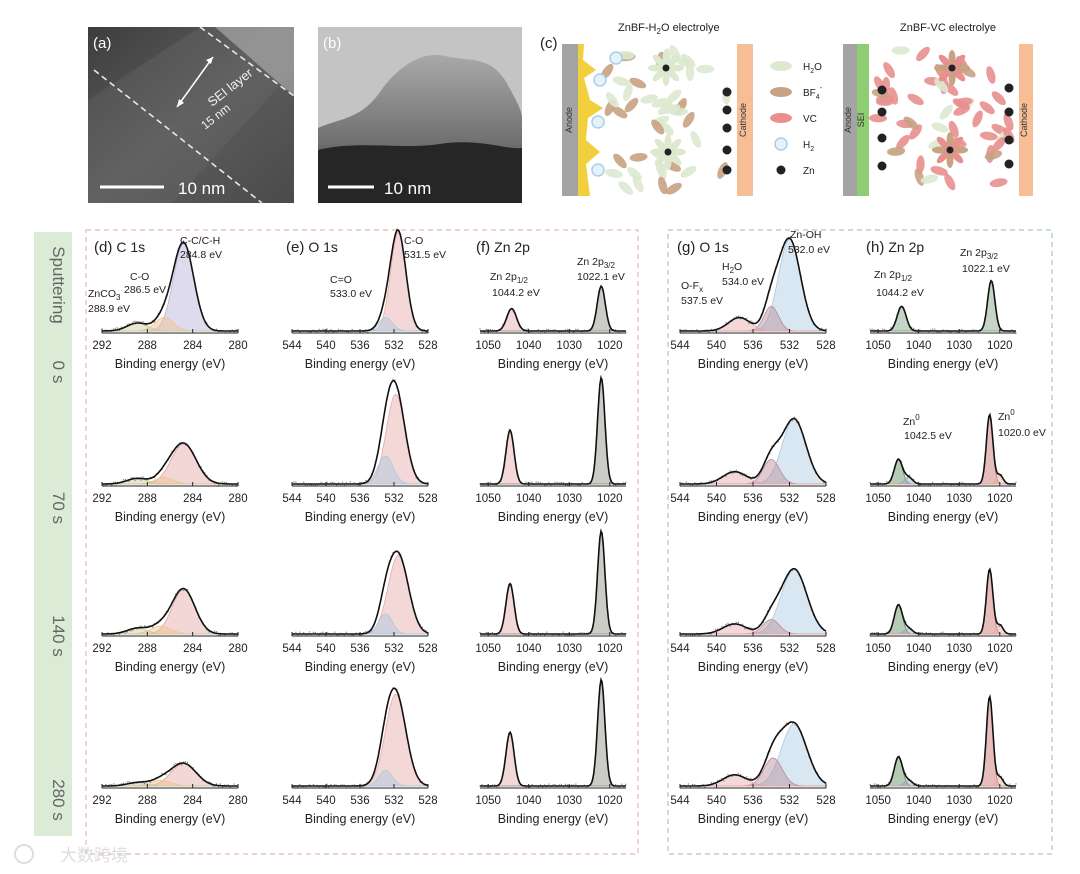 The width and height of the screenshot is (1080, 874). Describe the element at coordinates (680, 801) in the screenshot. I see `x-tick-label: 544` at that location.